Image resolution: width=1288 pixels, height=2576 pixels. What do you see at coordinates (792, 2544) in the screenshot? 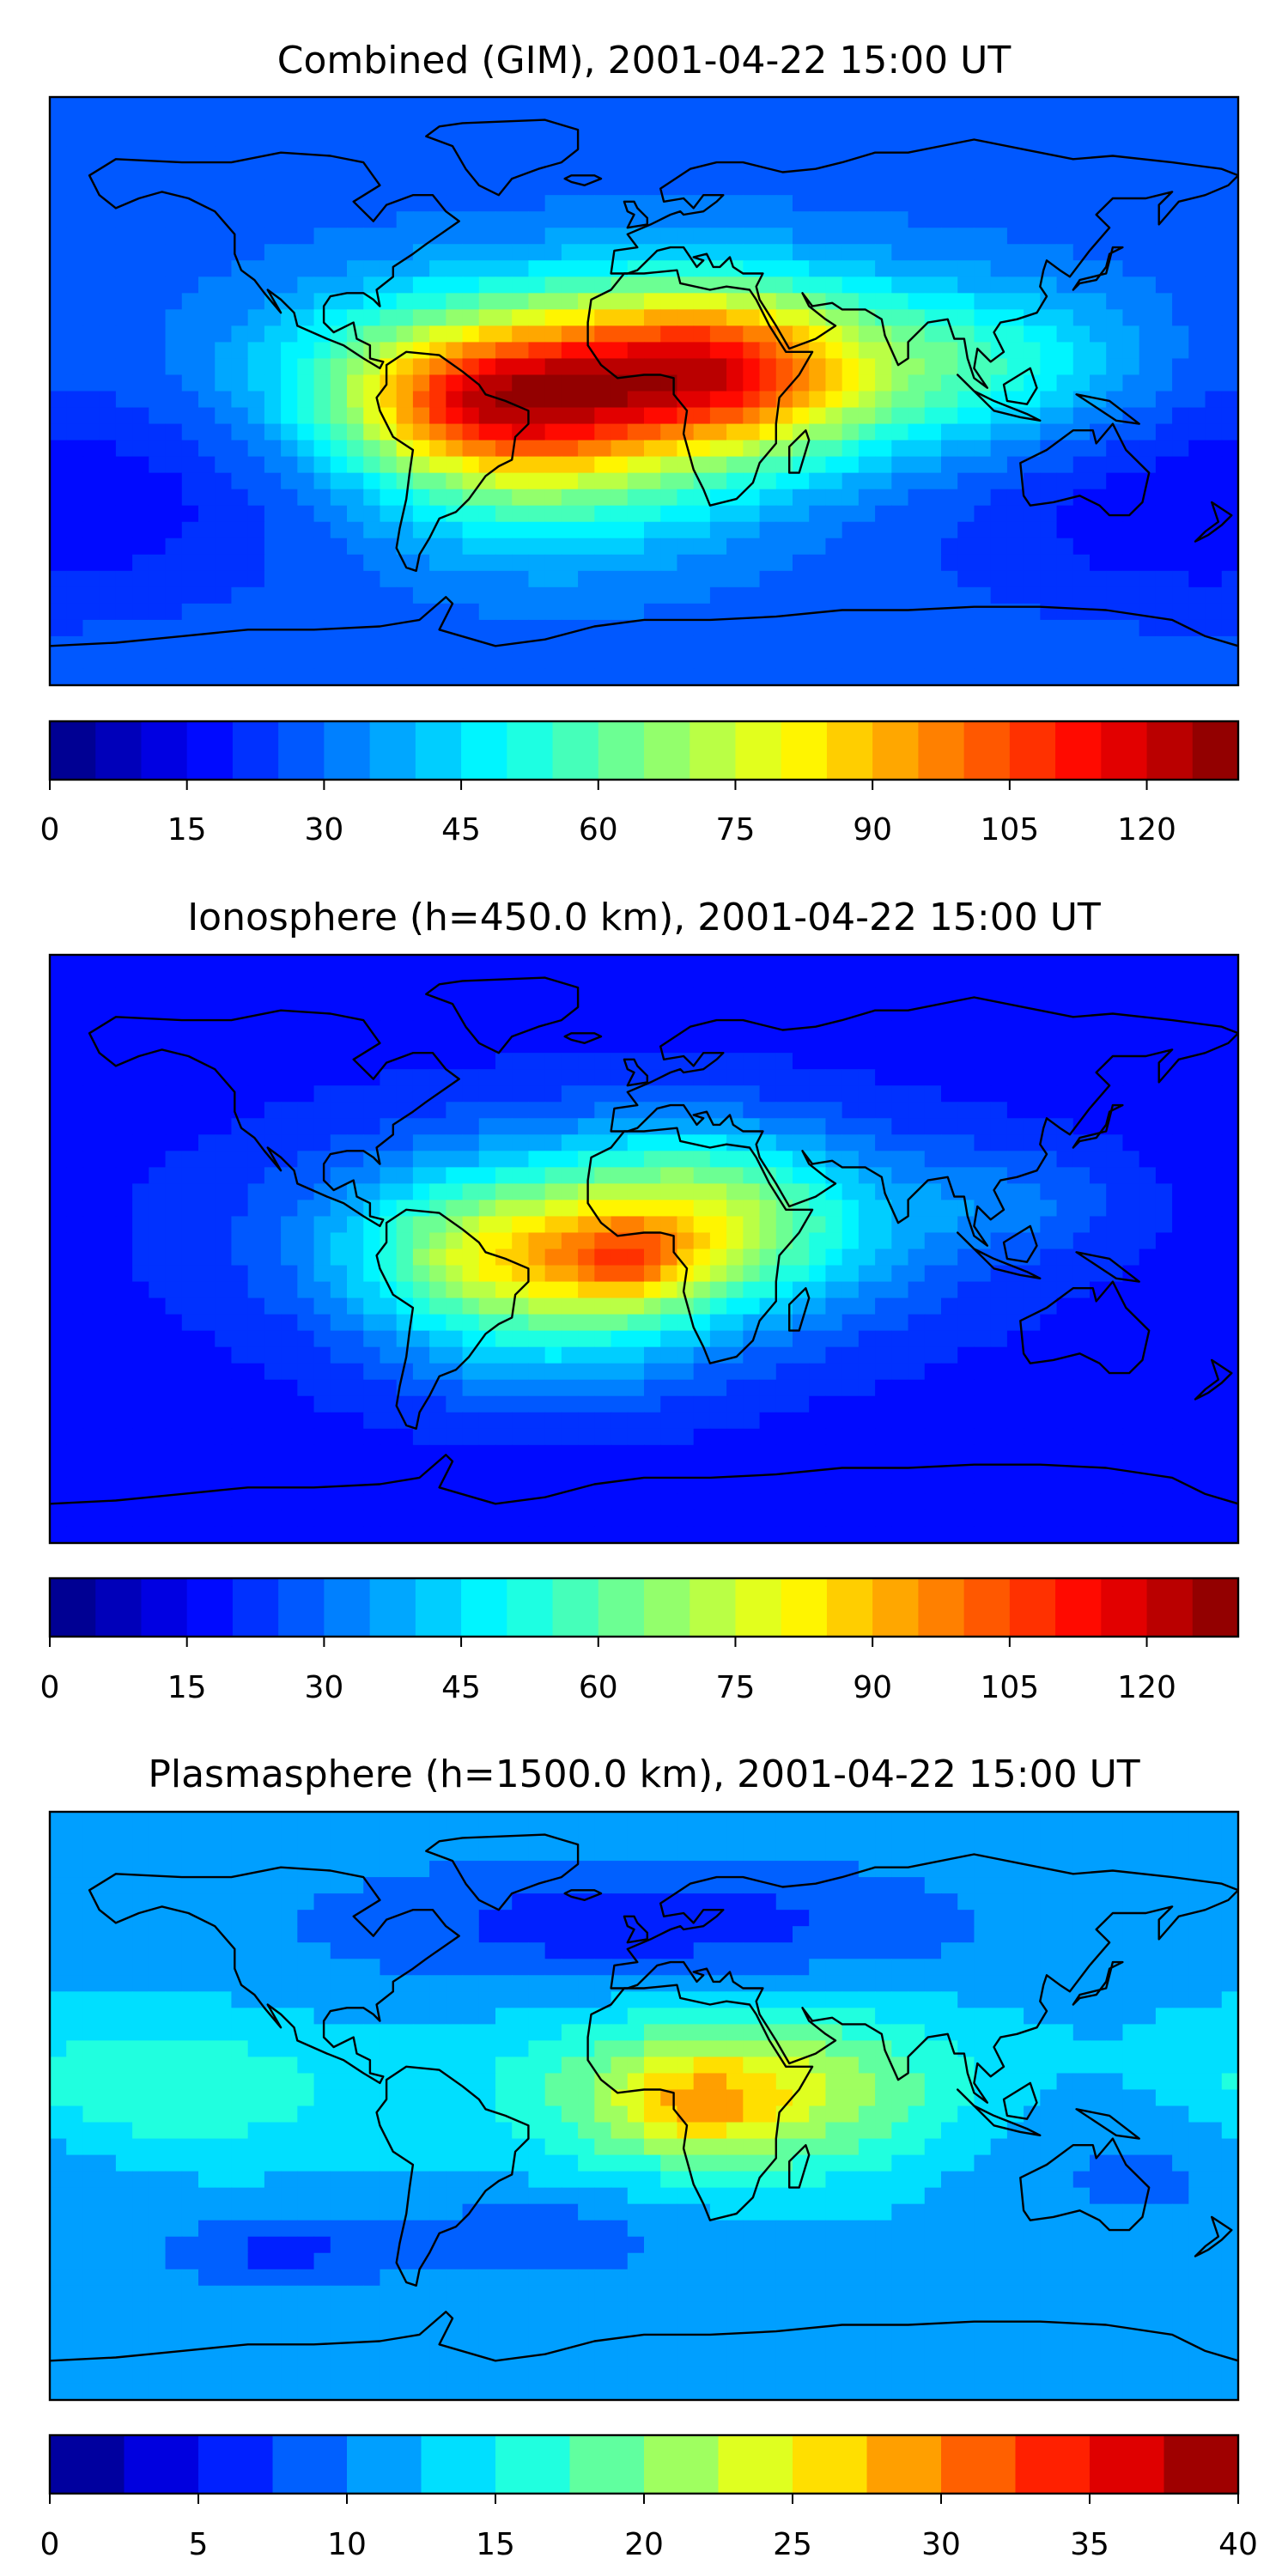
I see `colorbar-tick-label: 25` at bounding box center [792, 2544].